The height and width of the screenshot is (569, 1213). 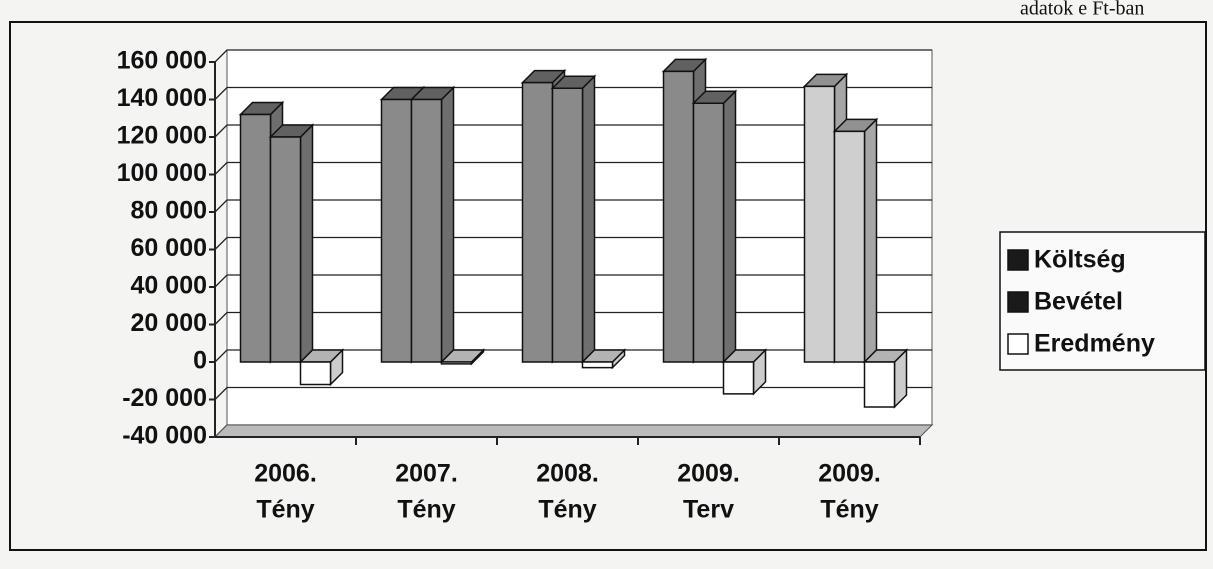 What do you see at coordinates (169, 323) in the screenshot?
I see `y-tick-label: 20 000` at bounding box center [169, 323].